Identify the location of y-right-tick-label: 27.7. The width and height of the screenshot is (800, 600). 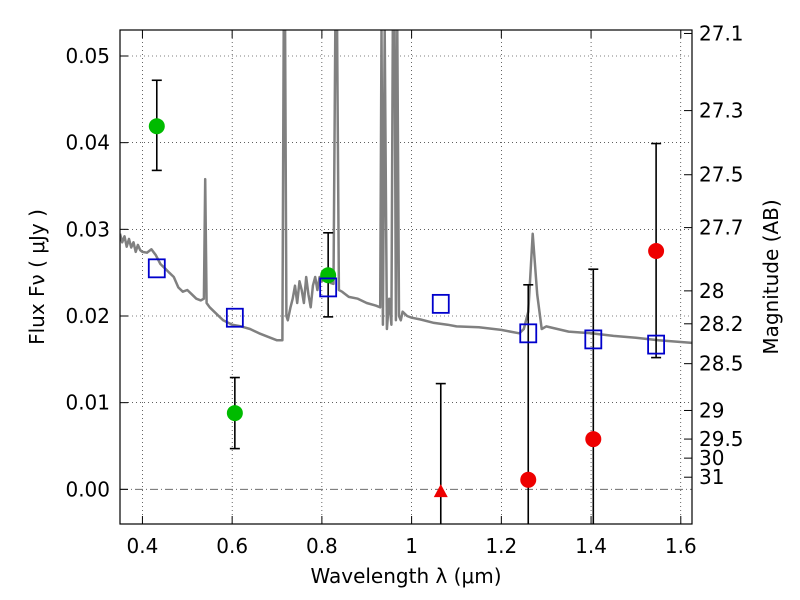
(721, 228).